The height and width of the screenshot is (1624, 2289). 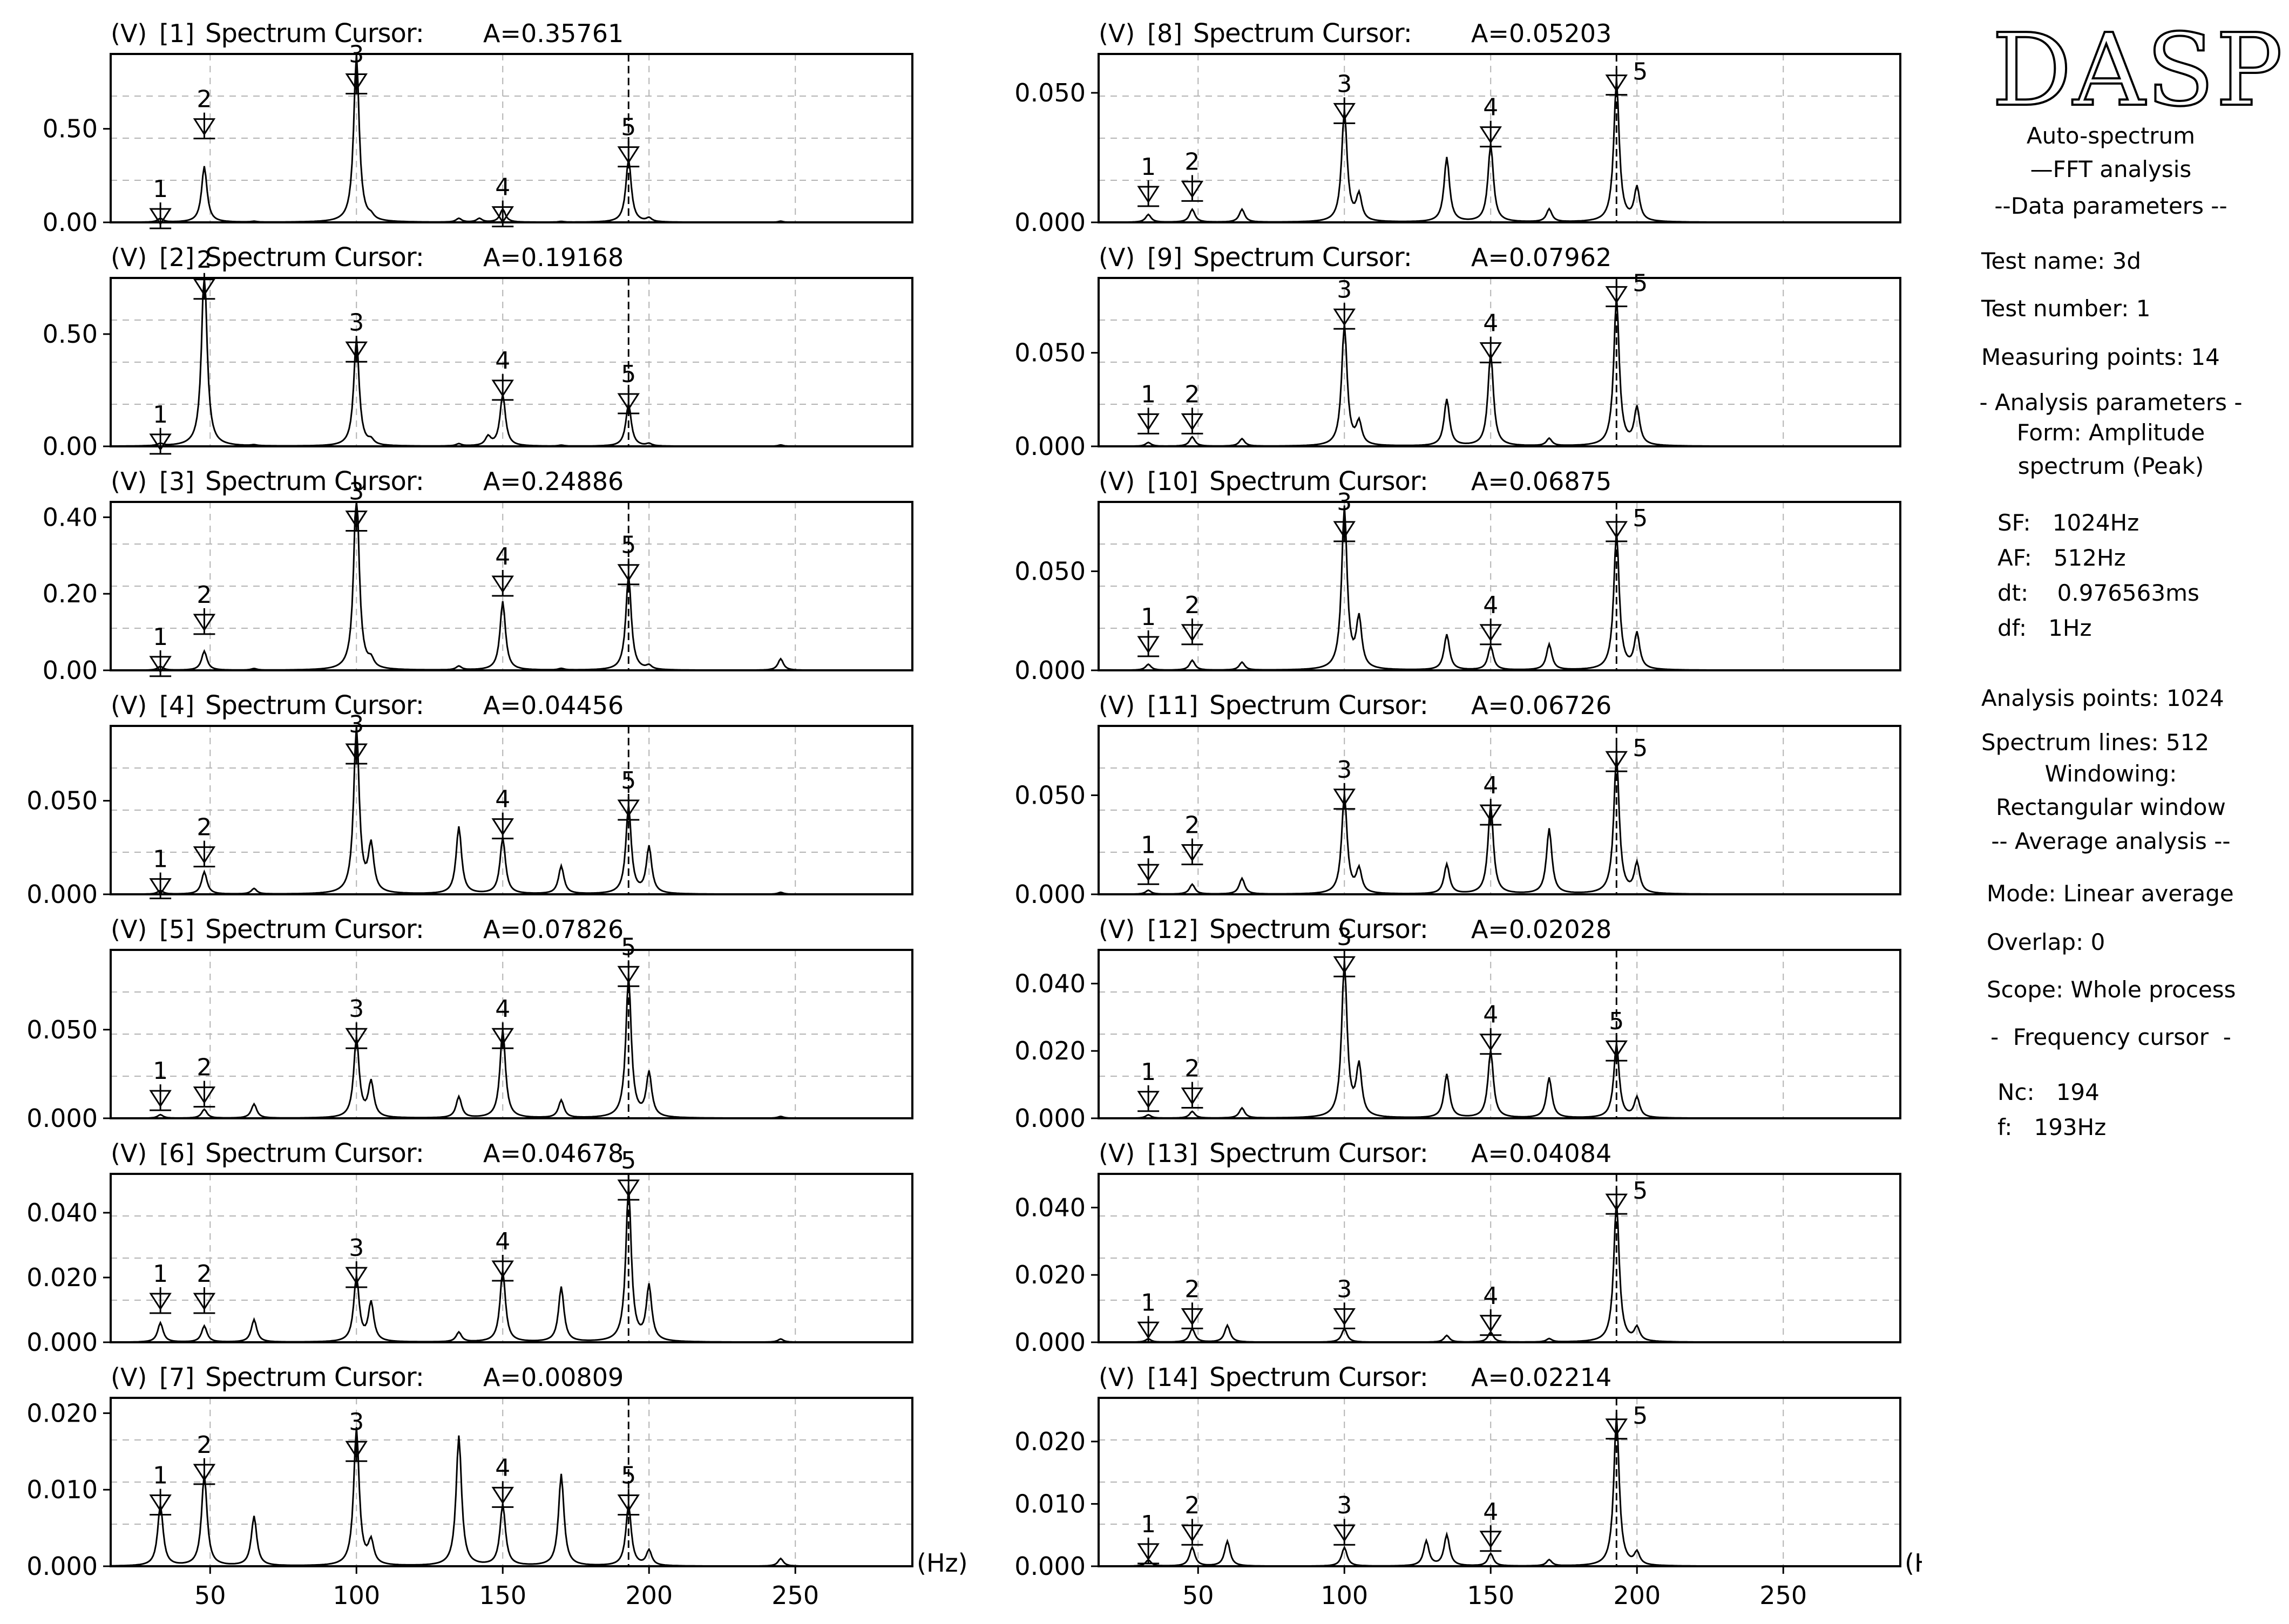 What do you see at coordinates (356, 1596) in the screenshot?
I see `x-tick-label: 100` at bounding box center [356, 1596].